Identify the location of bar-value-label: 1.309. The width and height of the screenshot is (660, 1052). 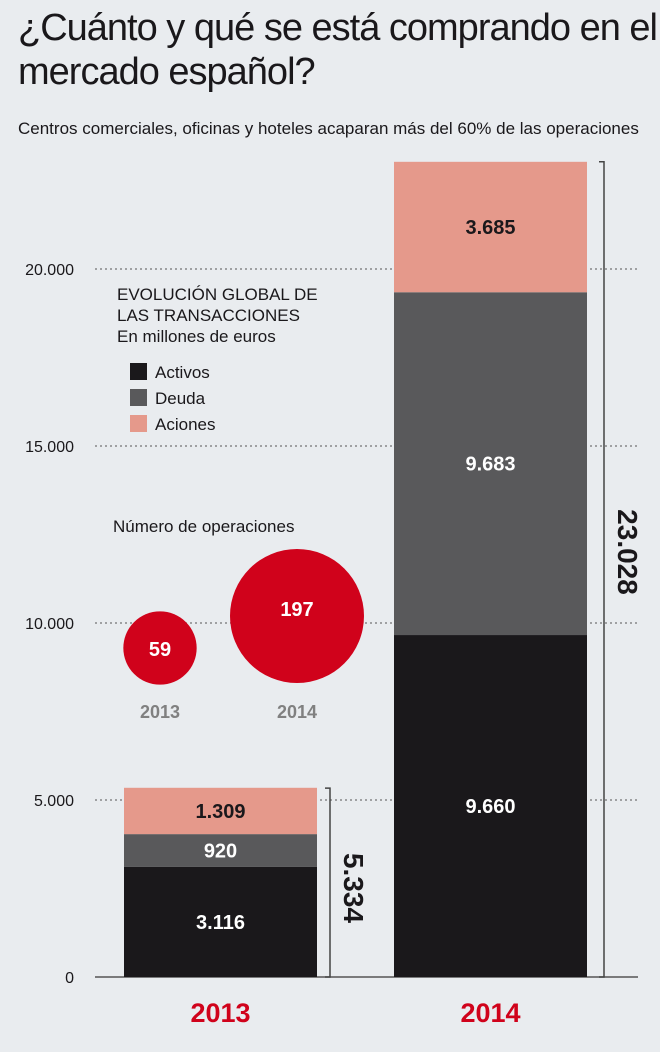
(220, 812).